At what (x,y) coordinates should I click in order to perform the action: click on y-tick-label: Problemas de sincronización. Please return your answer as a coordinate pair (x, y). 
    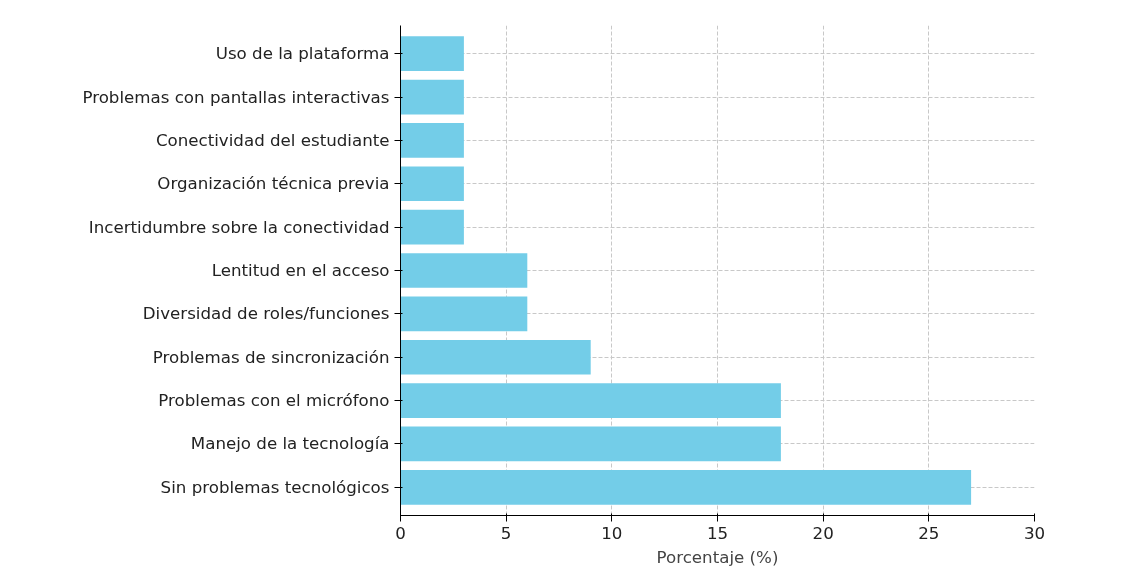
    Looking at the image, I should click on (271, 357).